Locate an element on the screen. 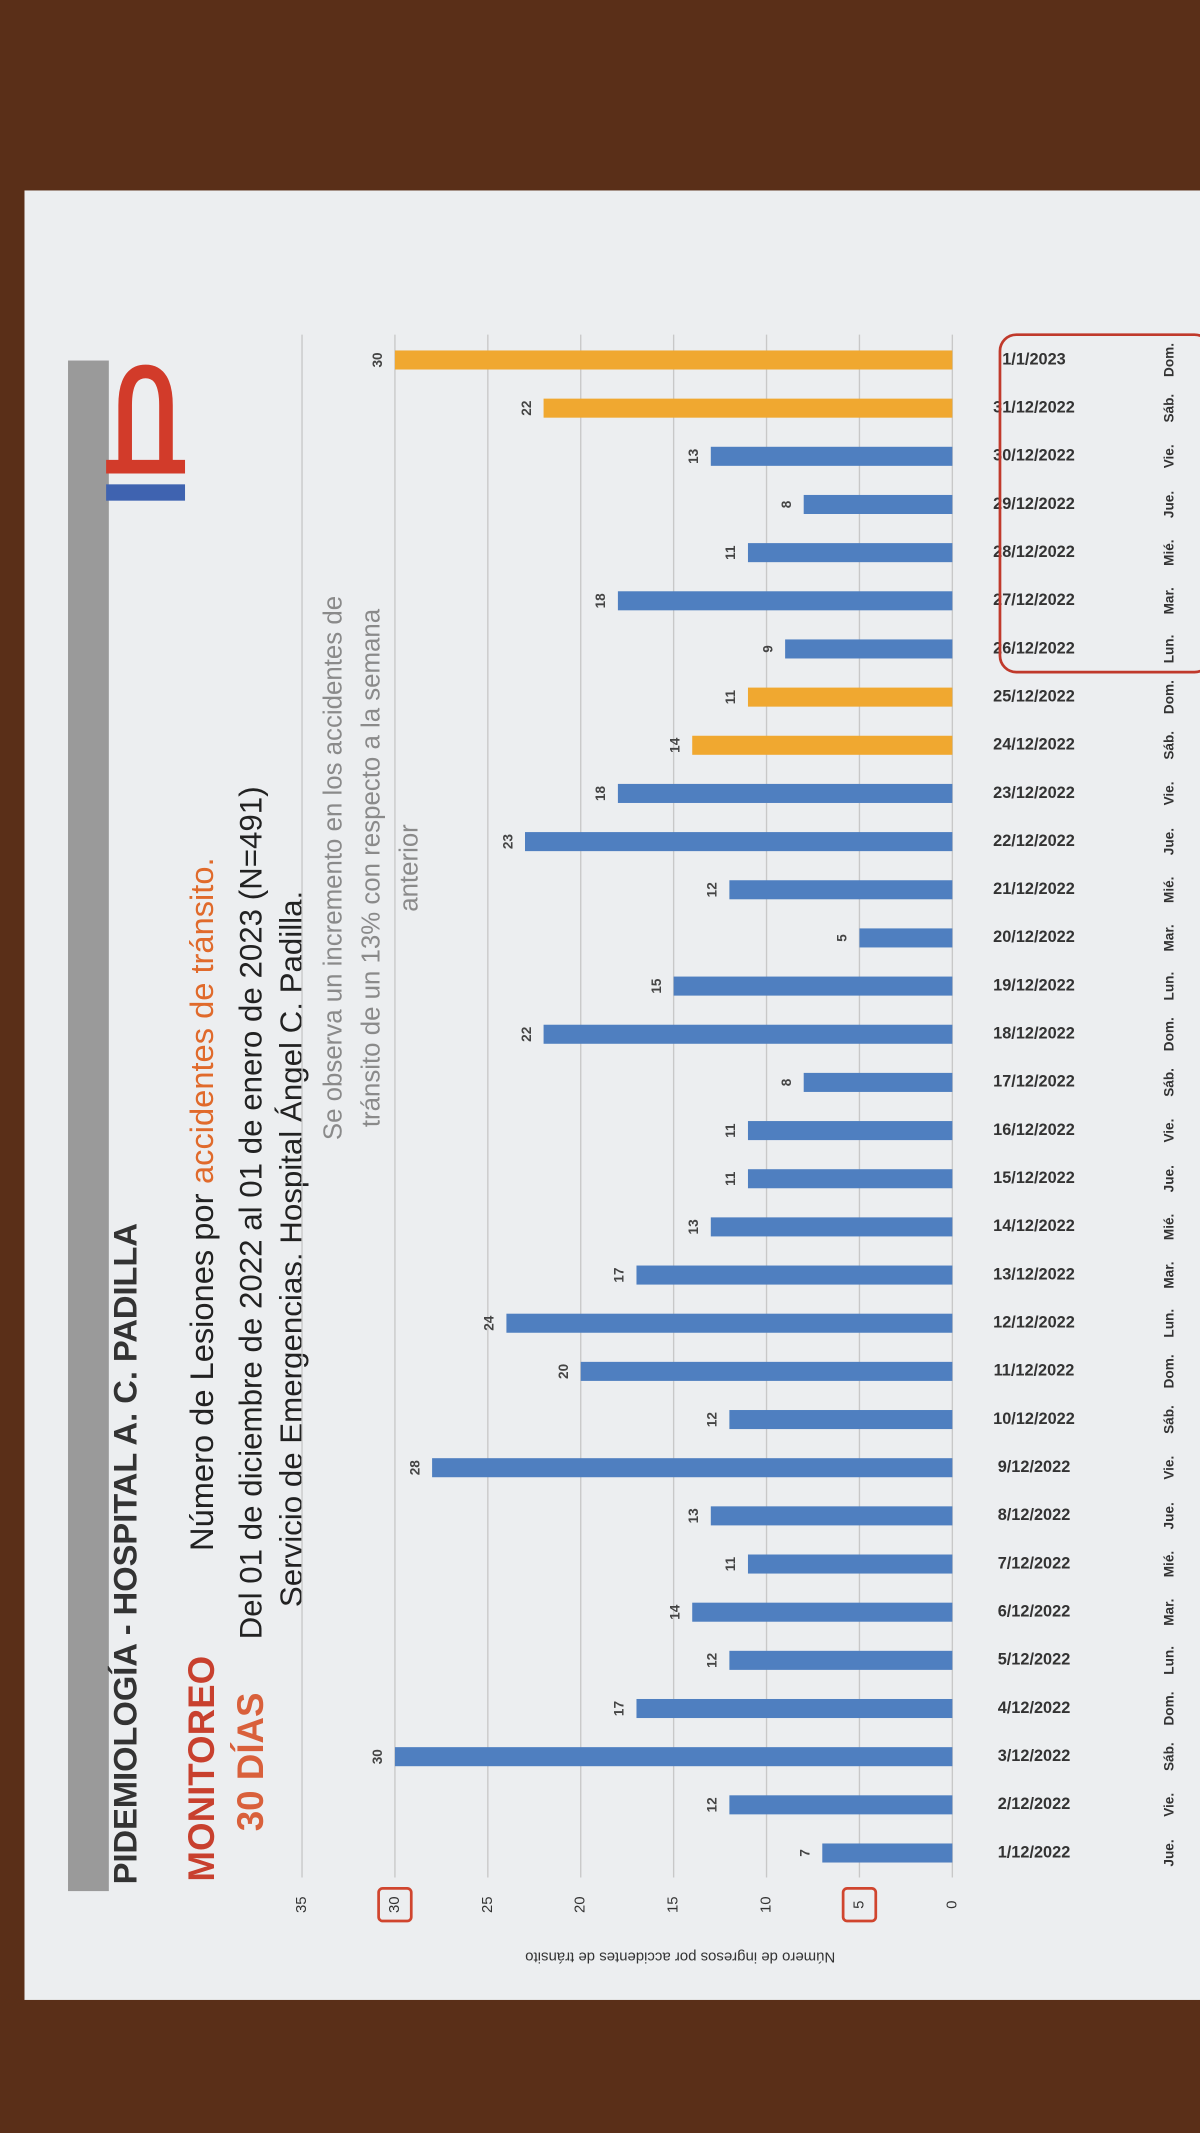 This screenshot has width=1200, height=2133. x-tick-label: 17/12/2022 is located at coordinates (1034, 1082).